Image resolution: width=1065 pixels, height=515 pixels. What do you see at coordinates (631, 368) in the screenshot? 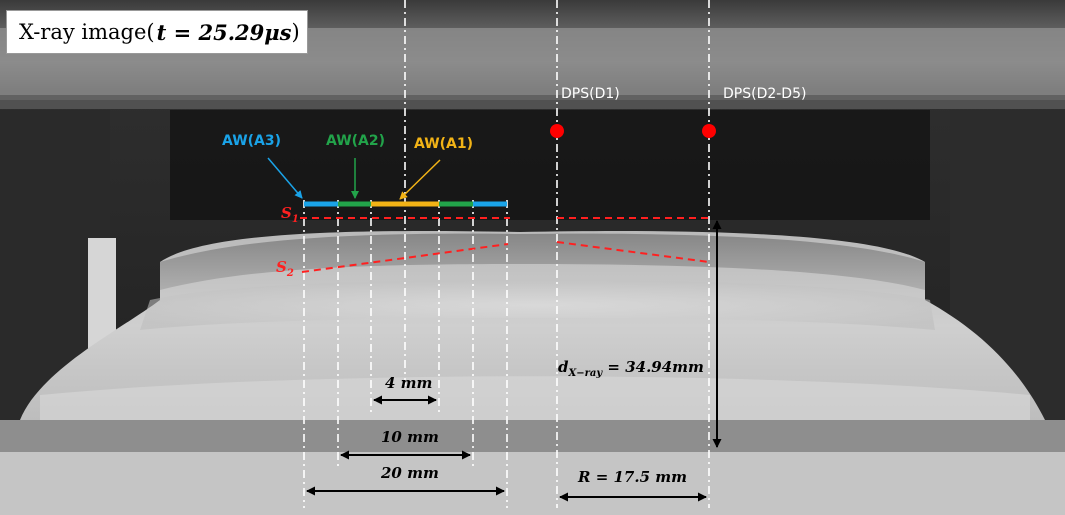
I see `depth-label: dX−ray = 34.94mm` at bounding box center [631, 368].